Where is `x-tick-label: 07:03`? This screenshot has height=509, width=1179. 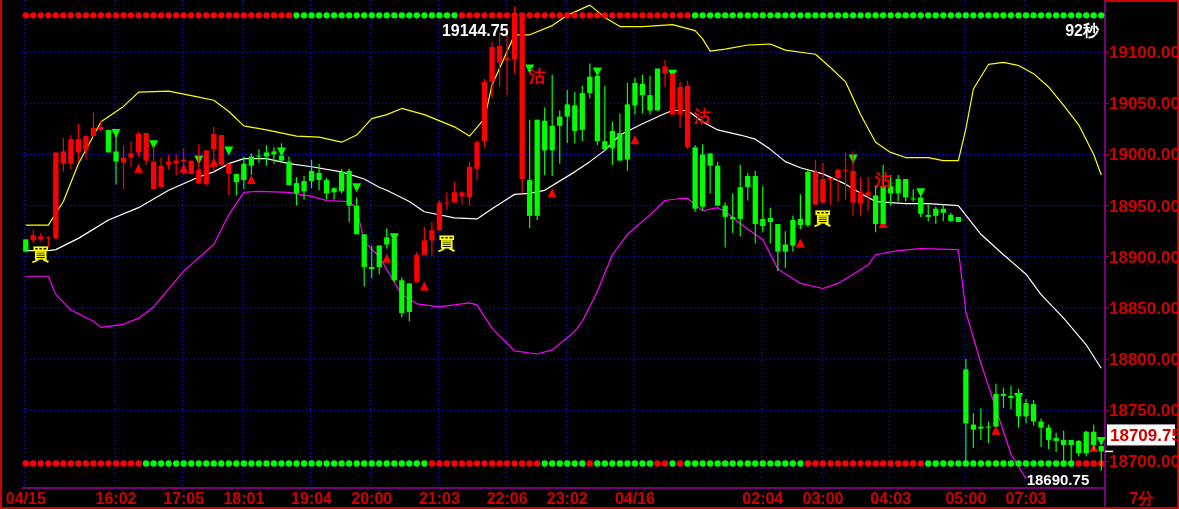 x-tick-label: 07:03 is located at coordinates (1026, 498).